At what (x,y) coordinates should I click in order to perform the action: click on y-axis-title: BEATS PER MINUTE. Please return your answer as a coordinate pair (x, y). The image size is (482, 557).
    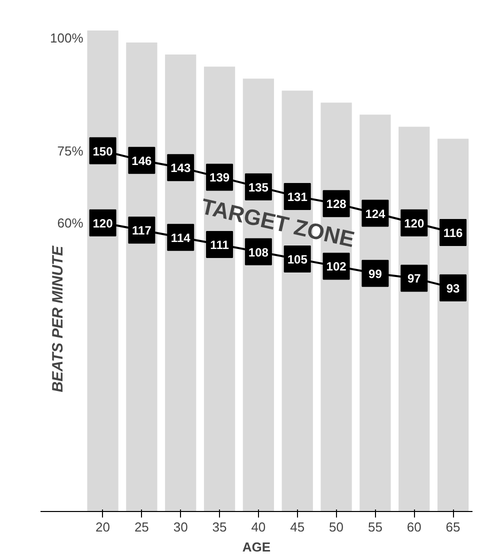
    Looking at the image, I should click on (58, 318).